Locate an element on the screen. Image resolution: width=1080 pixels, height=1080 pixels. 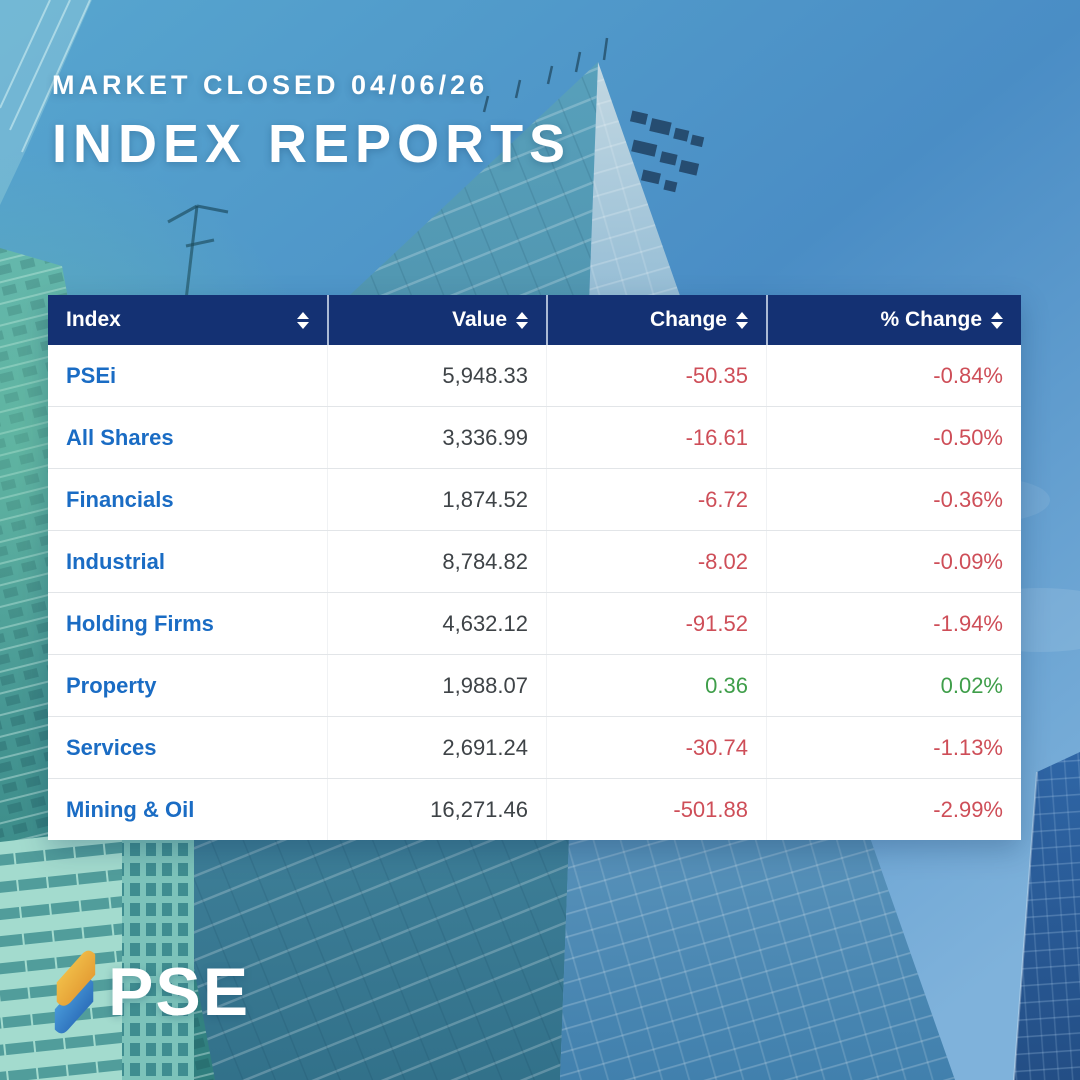
index-pct-change: -1.94% is located at coordinates (893, 623).